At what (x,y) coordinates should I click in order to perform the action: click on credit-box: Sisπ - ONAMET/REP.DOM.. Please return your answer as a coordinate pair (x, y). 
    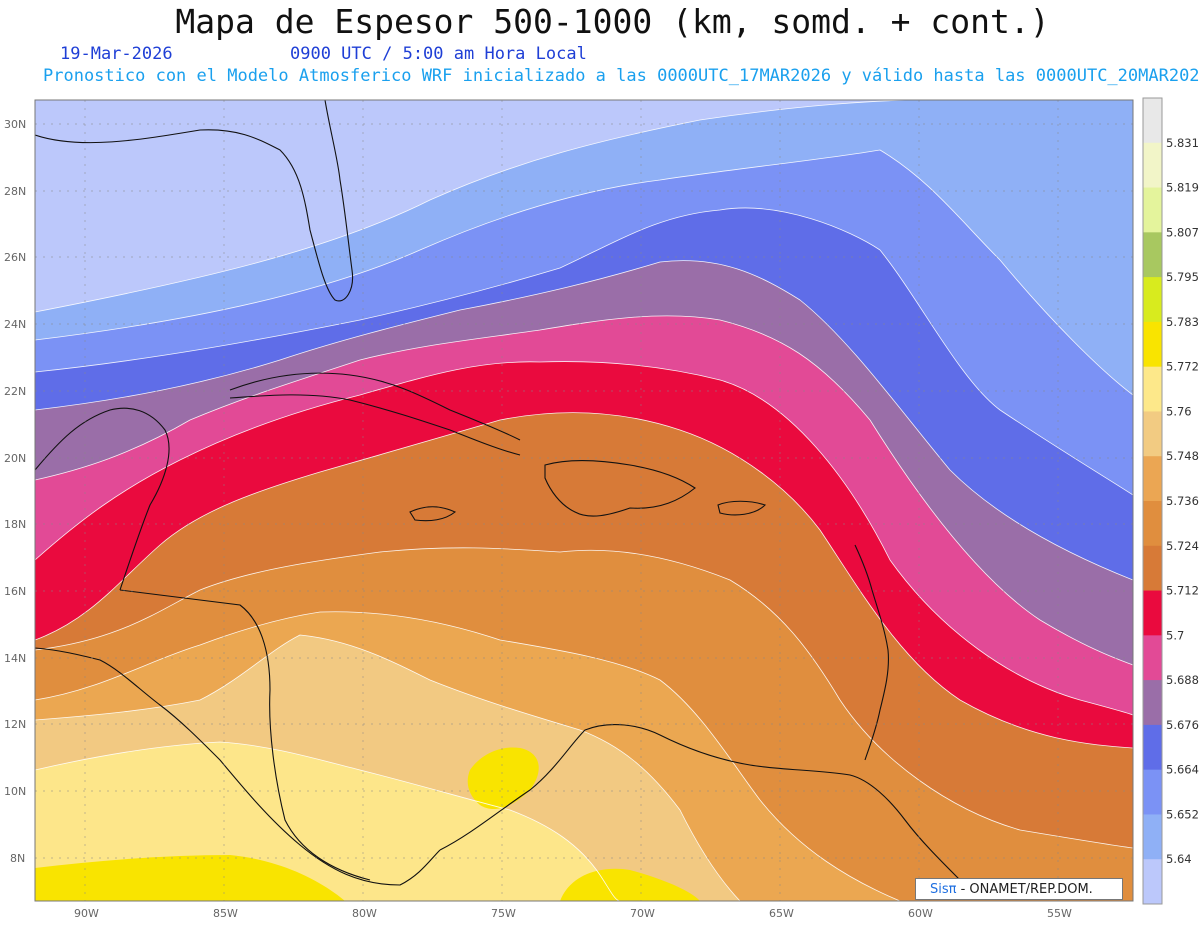
    Looking at the image, I should click on (1019, 889).